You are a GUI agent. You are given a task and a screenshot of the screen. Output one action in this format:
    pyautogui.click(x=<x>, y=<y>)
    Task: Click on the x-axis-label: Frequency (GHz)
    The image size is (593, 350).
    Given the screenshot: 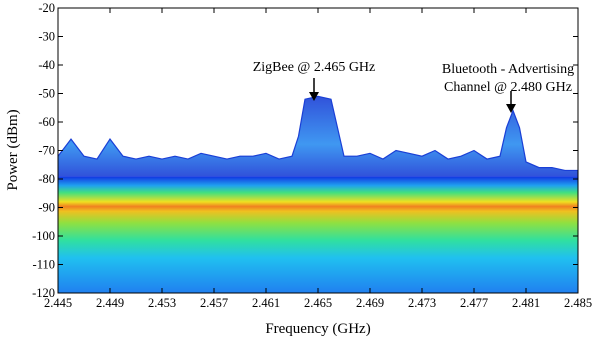 What is the action you would take?
    pyautogui.click(x=317, y=329)
    